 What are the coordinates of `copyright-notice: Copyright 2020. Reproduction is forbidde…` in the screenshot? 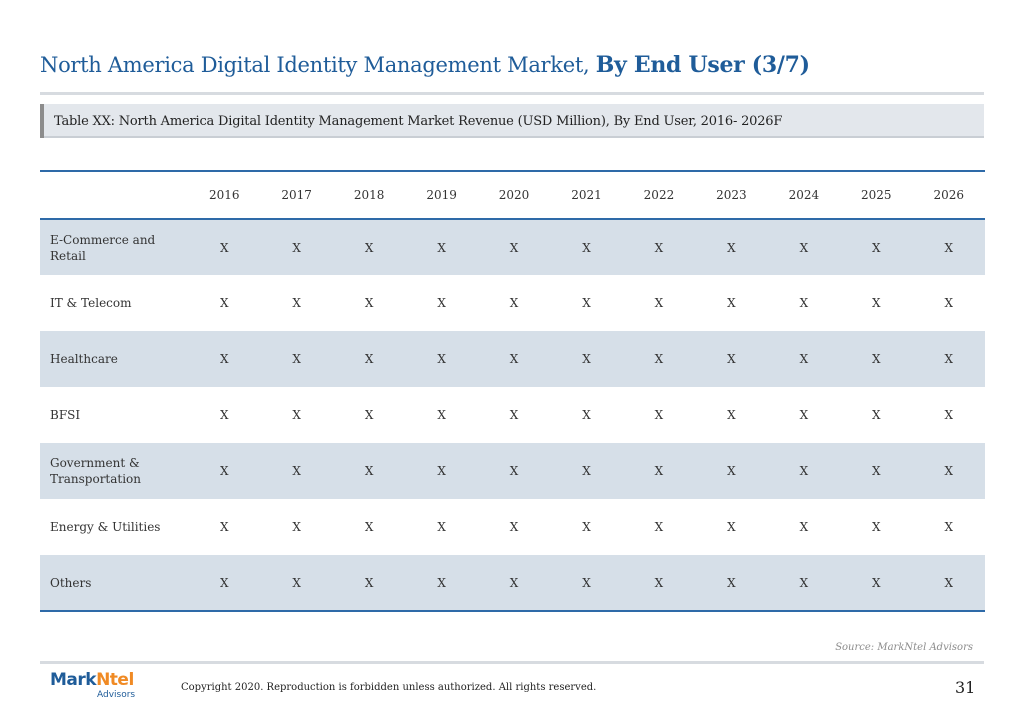 It's located at (389, 687).